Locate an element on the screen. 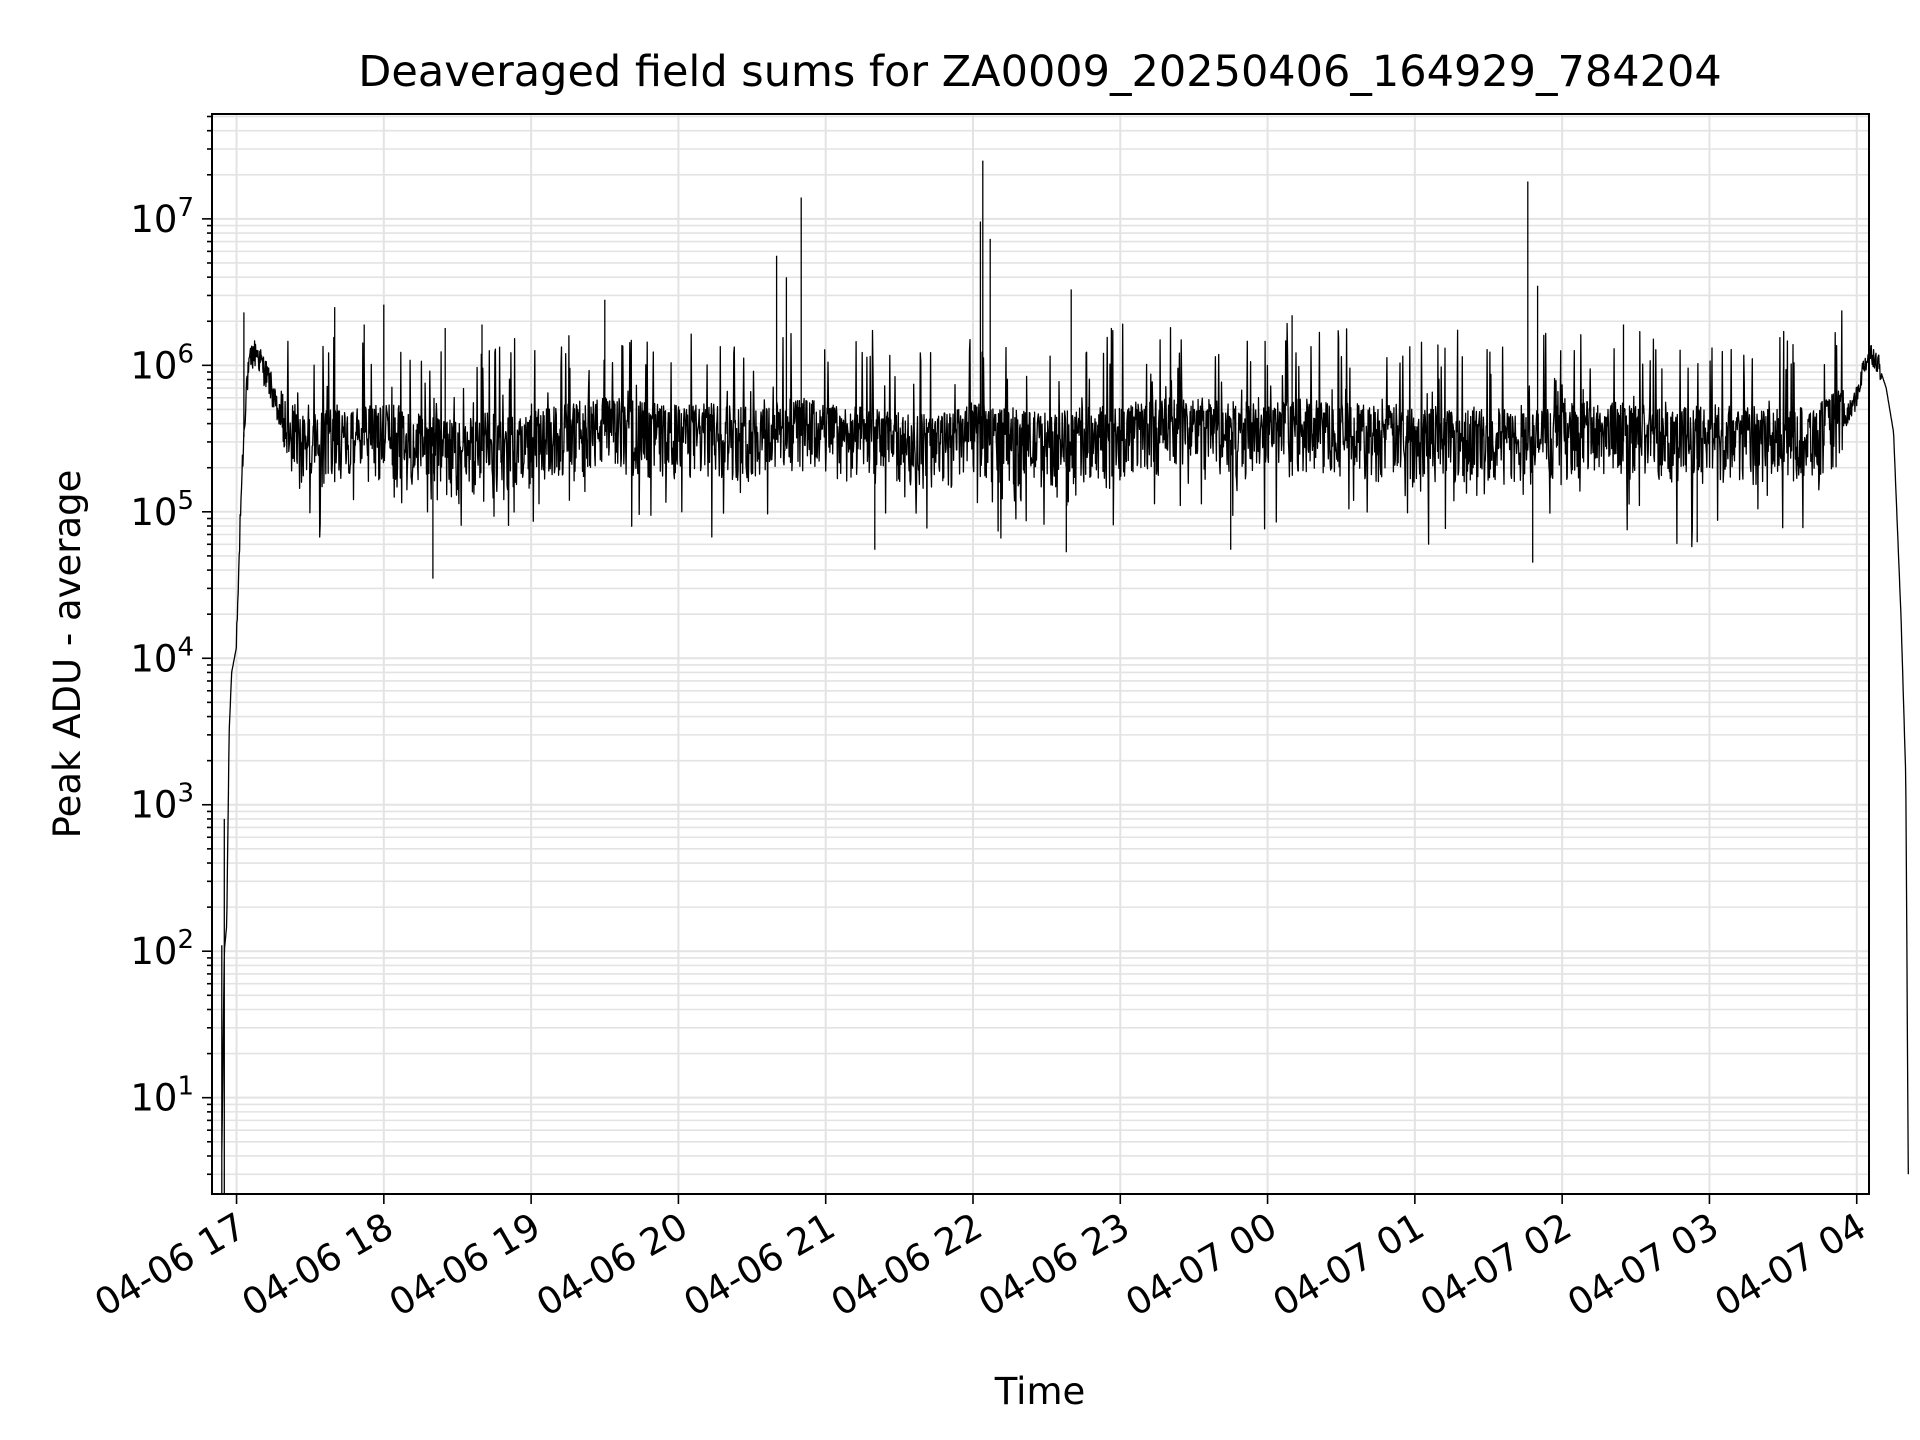 The height and width of the screenshot is (1440, 1920). x-axis-label: Time is located at coordinates (1040, 1391).